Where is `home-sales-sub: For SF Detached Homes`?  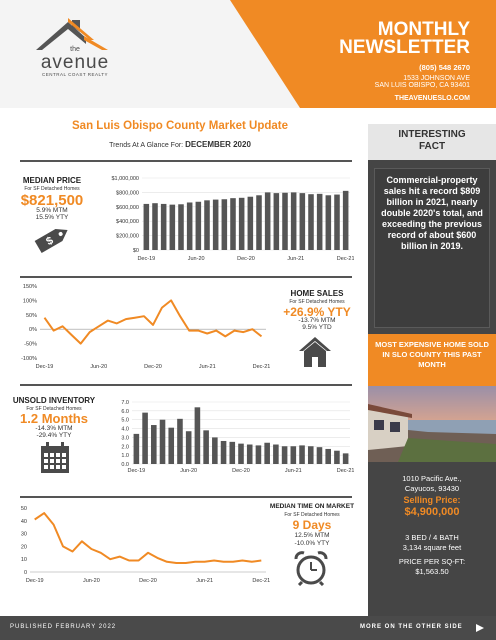
home-sales-sub: For SF Detached Homes is located at coordinates (317, 302).